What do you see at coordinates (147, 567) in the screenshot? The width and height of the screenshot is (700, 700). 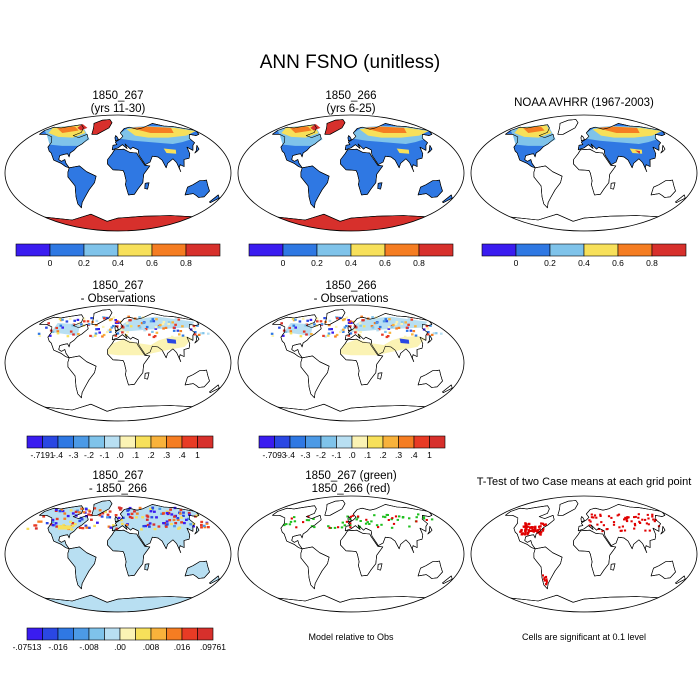 I see `landmass-madagascar` at bounding box center [147, 567].